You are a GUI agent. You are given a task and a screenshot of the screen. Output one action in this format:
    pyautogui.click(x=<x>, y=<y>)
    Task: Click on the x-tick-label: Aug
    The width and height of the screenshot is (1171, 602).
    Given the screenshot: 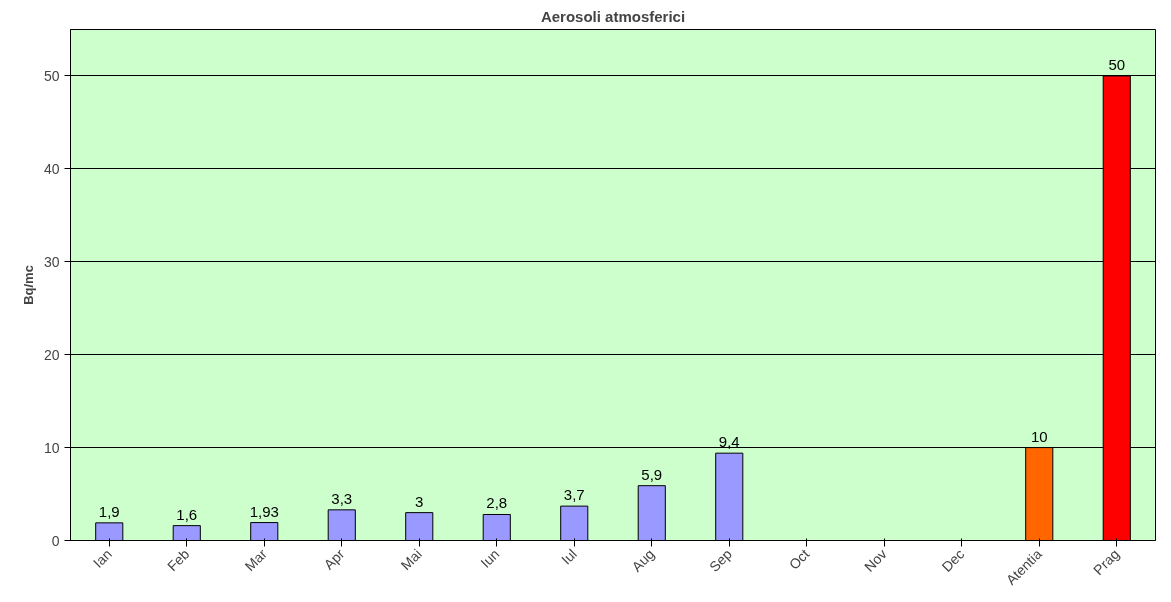 What is the action you would take?
    pyautogui.click(x=643, y=560)
    